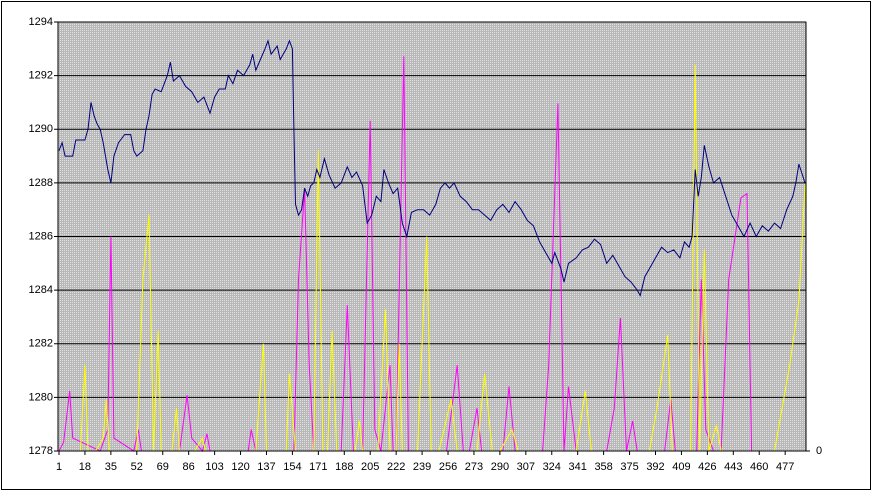  I want to click on y-tick-label: 1284, so click(41, 290).